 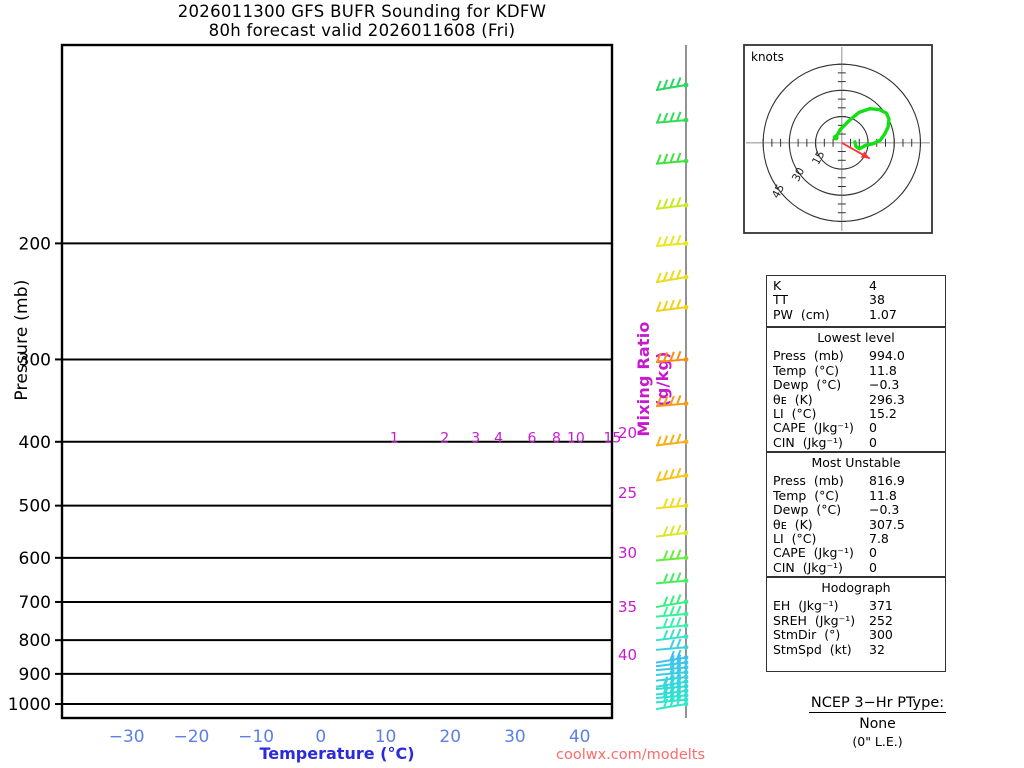 I want to click on title-line-1: 2026011300 GFS BUFR Sounding for KDFW, so click(x=362, y=11).